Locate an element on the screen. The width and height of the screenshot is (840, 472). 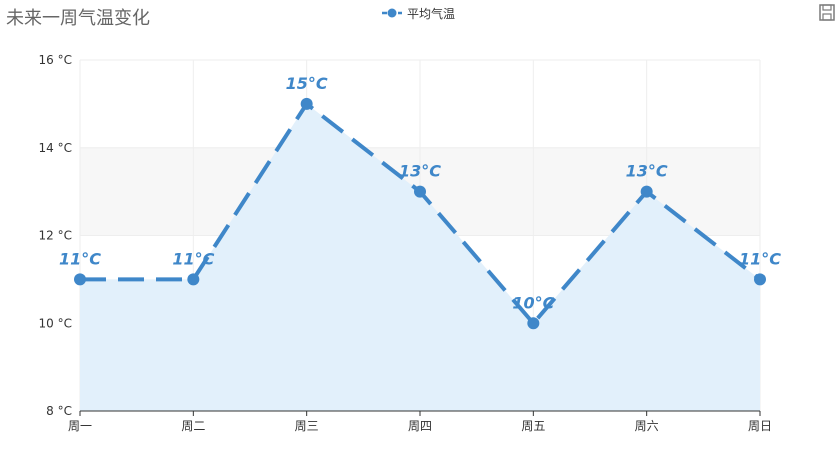
y-tick-label: 14 °C is located at coordinates (55, 148).